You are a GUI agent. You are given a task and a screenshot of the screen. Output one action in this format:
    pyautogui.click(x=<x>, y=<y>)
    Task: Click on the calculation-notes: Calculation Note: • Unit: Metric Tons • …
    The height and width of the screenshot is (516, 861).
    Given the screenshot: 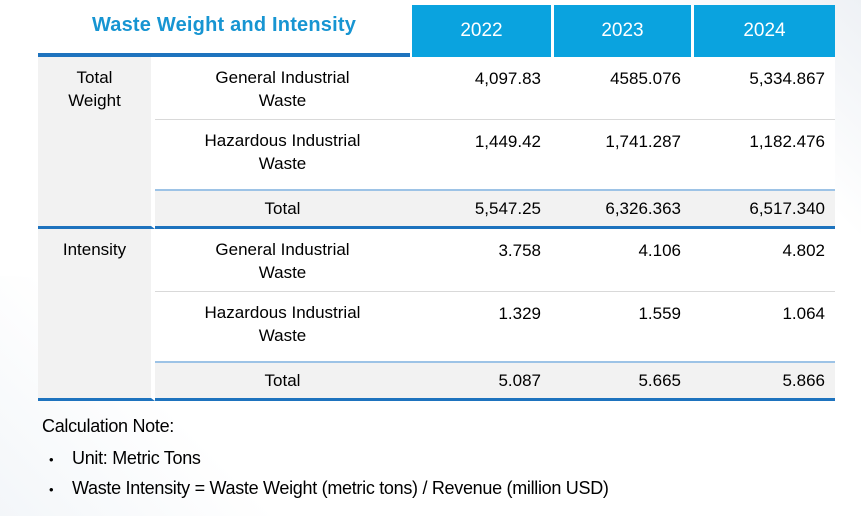 What is the action you would take?
    pyautogui.click(x=325, y=462)
    